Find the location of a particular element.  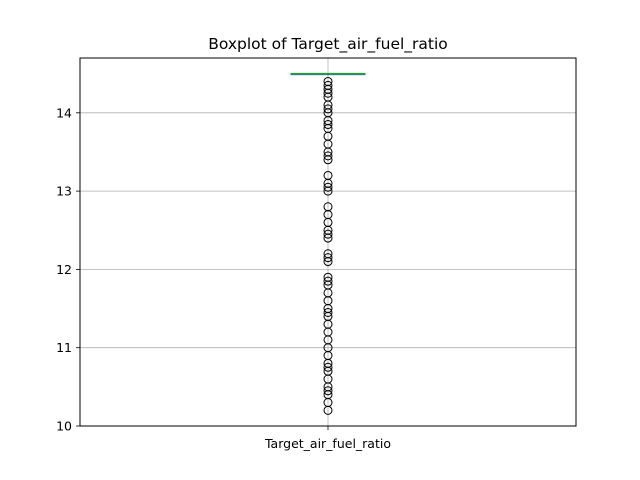

y-tick-label: 13 is located at coordinates (64, 191).